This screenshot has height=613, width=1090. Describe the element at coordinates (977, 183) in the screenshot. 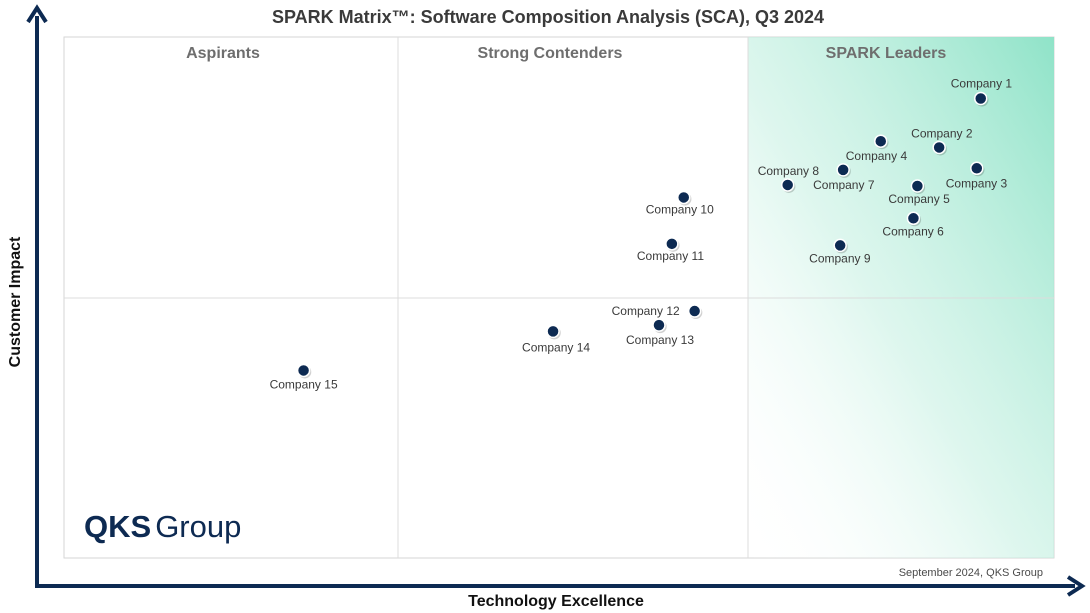

I see `point-label: Company 3` at that location.